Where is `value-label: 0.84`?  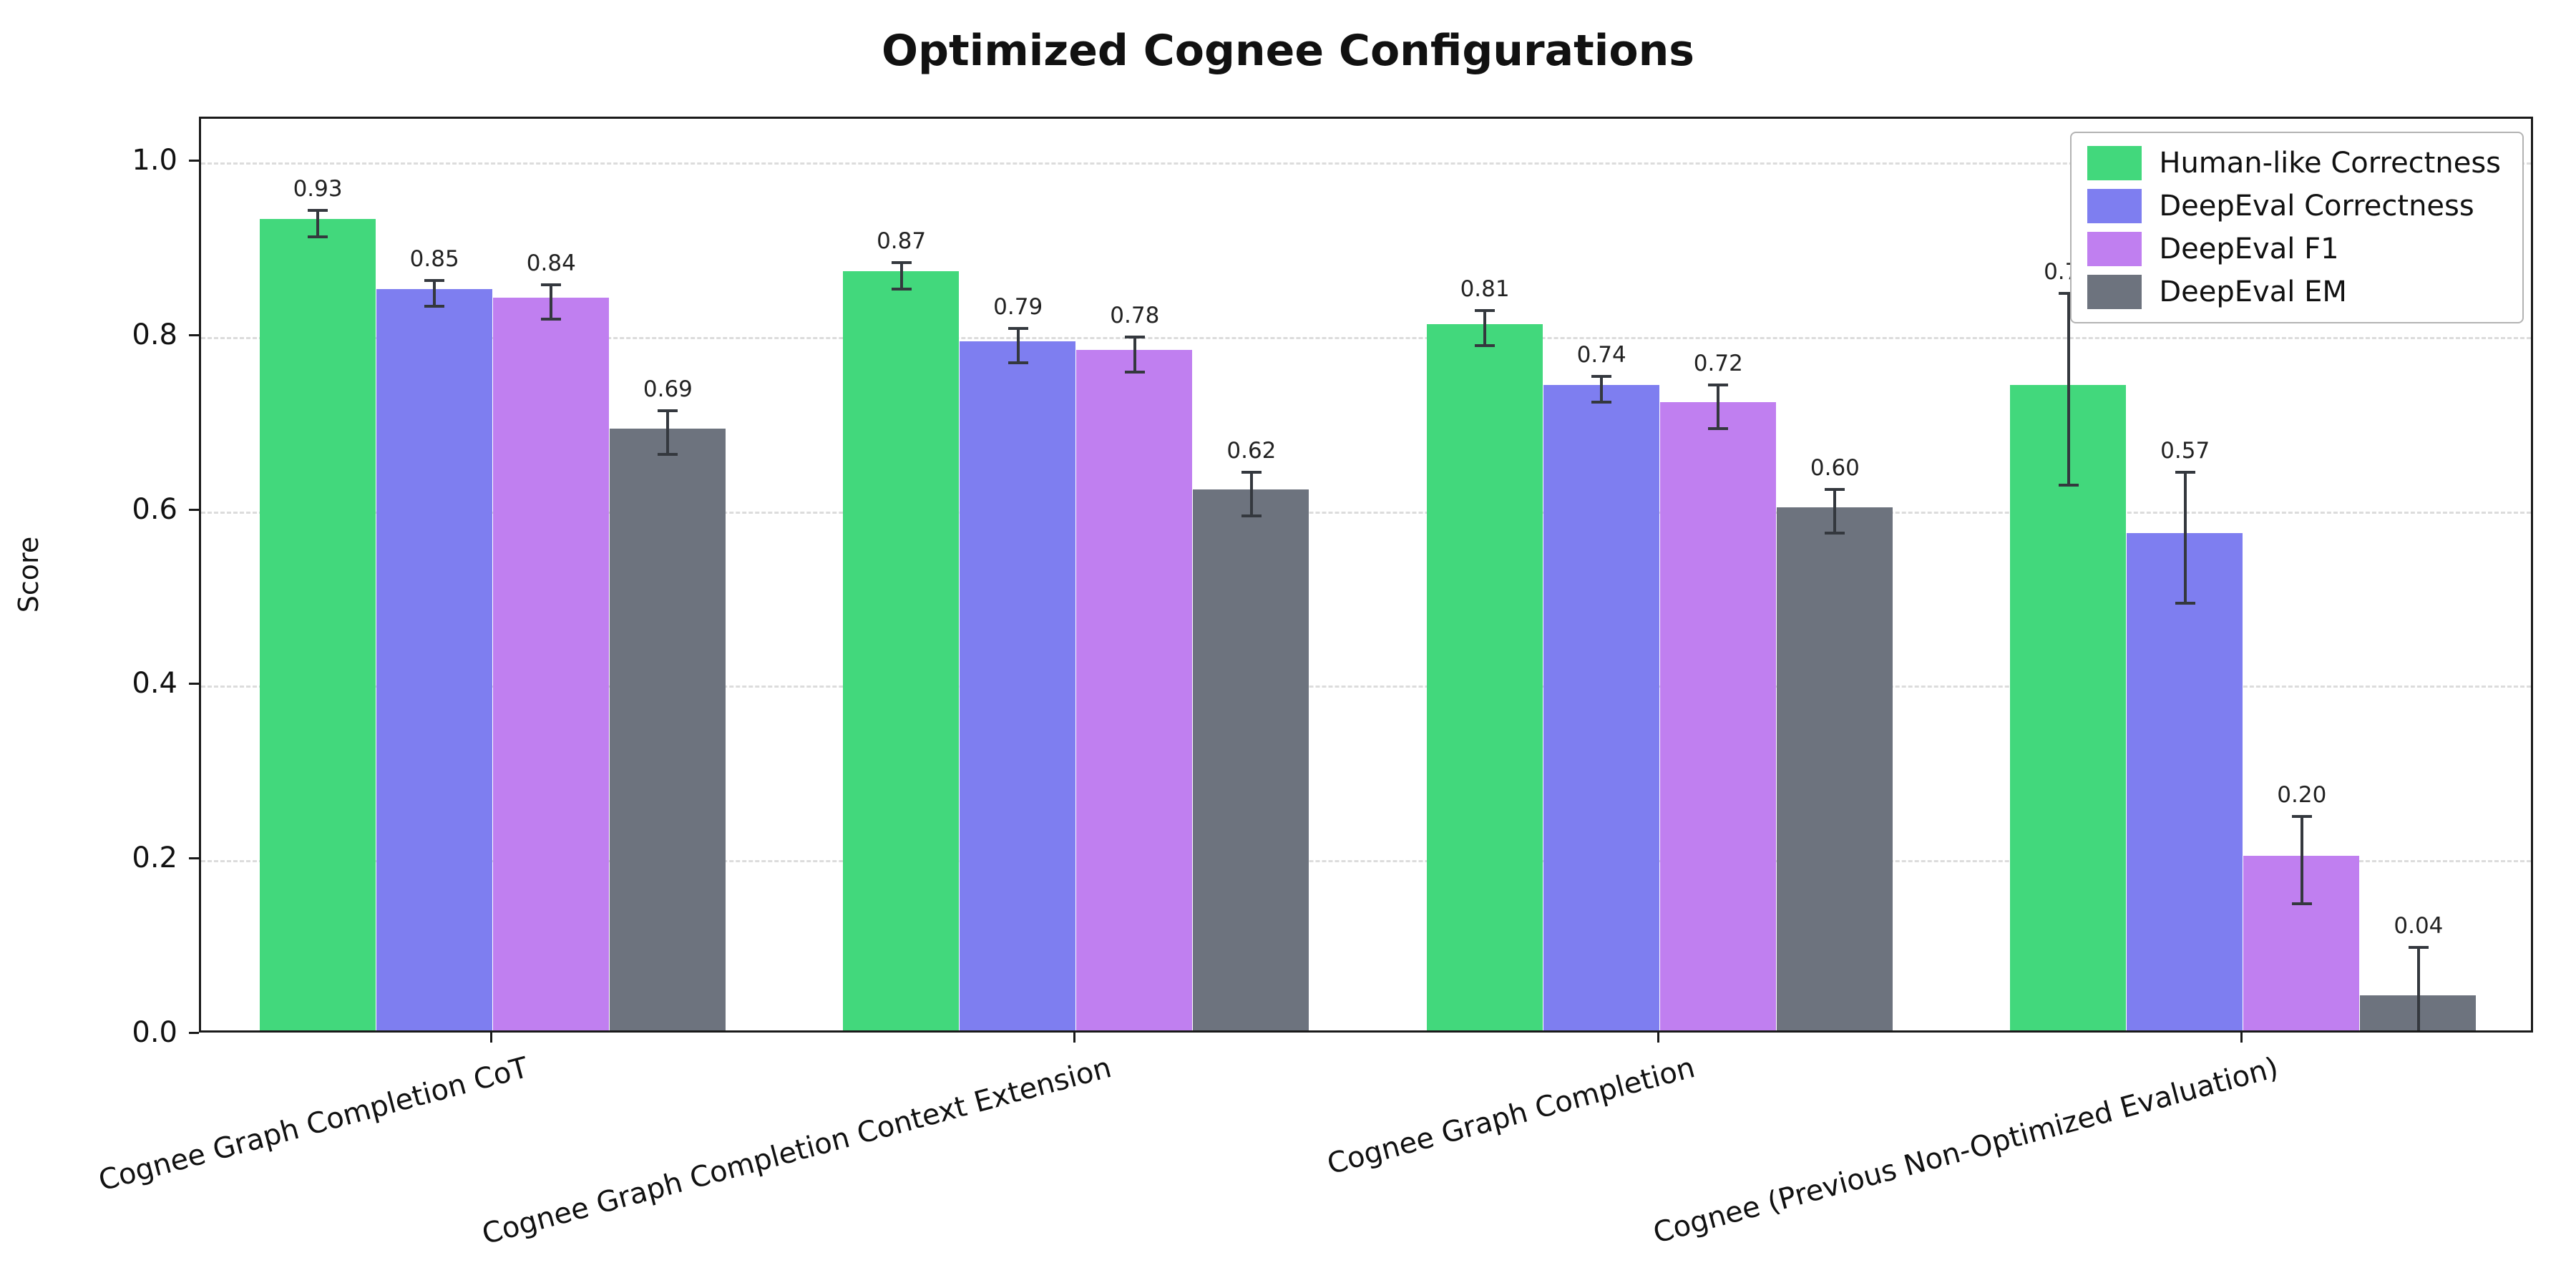 value-label: 0.84 is located at coordinates (551, 263).